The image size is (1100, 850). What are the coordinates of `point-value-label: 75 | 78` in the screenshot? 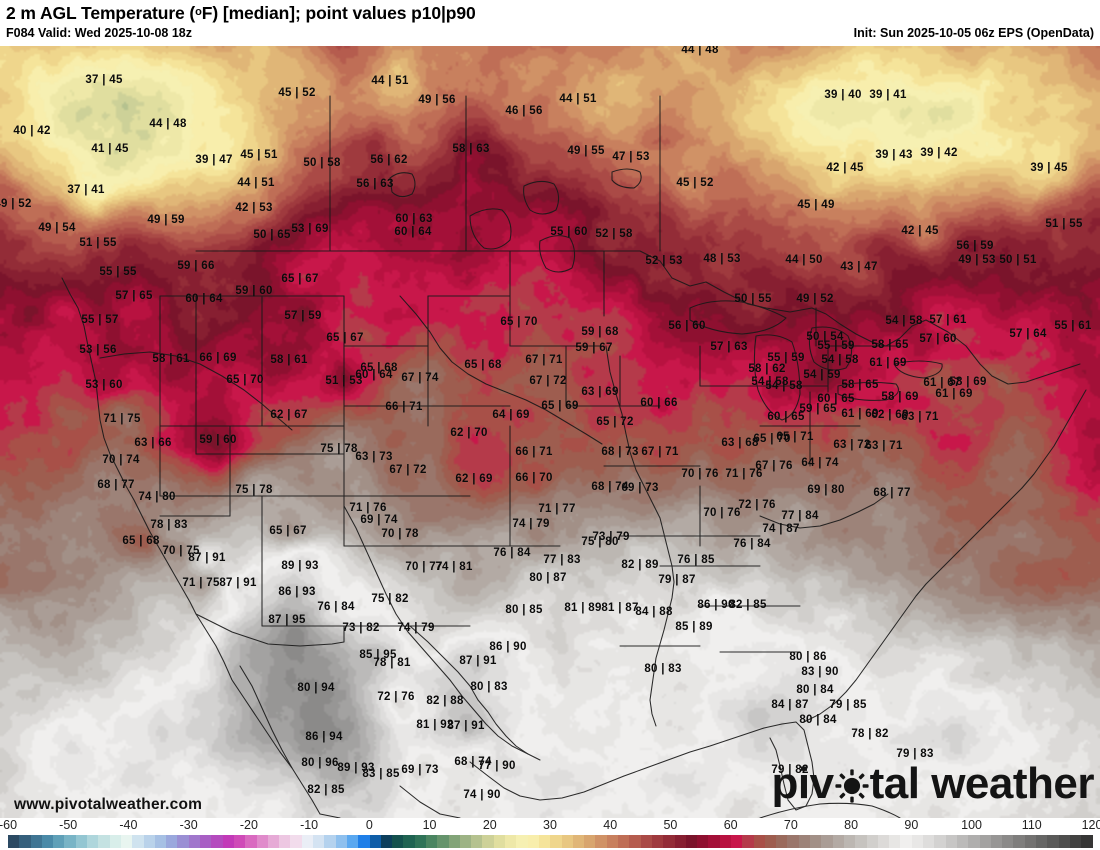 It's located at (339, 449).